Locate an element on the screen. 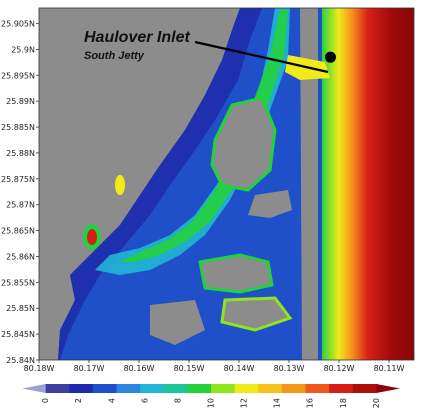 The width and height of the screenshot is (422, 413). y-tick-label: 25.9N is located at coordinates (23, 49).